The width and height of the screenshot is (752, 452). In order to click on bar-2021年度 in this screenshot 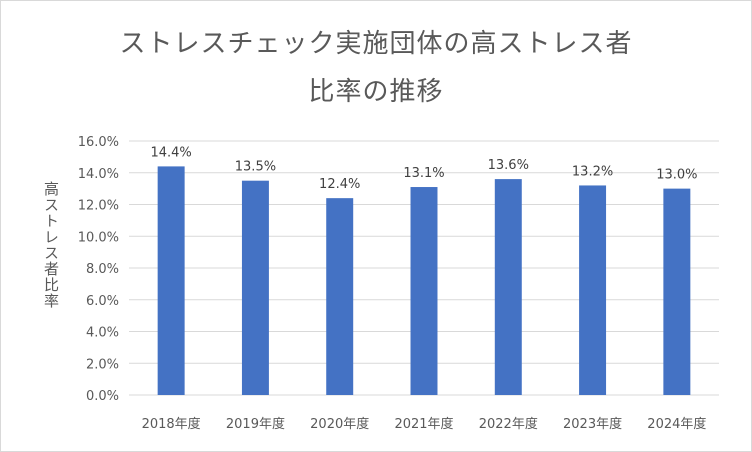, I will do `click(424, 291)`.